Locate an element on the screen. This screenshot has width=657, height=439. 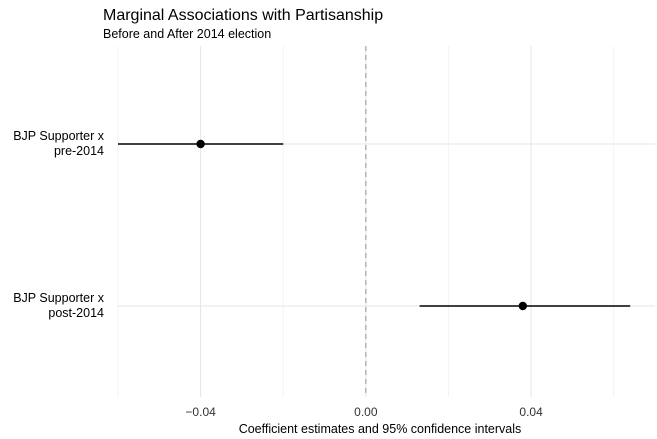
x-tick-label: 0.00 is located at coordinates (366, 412).